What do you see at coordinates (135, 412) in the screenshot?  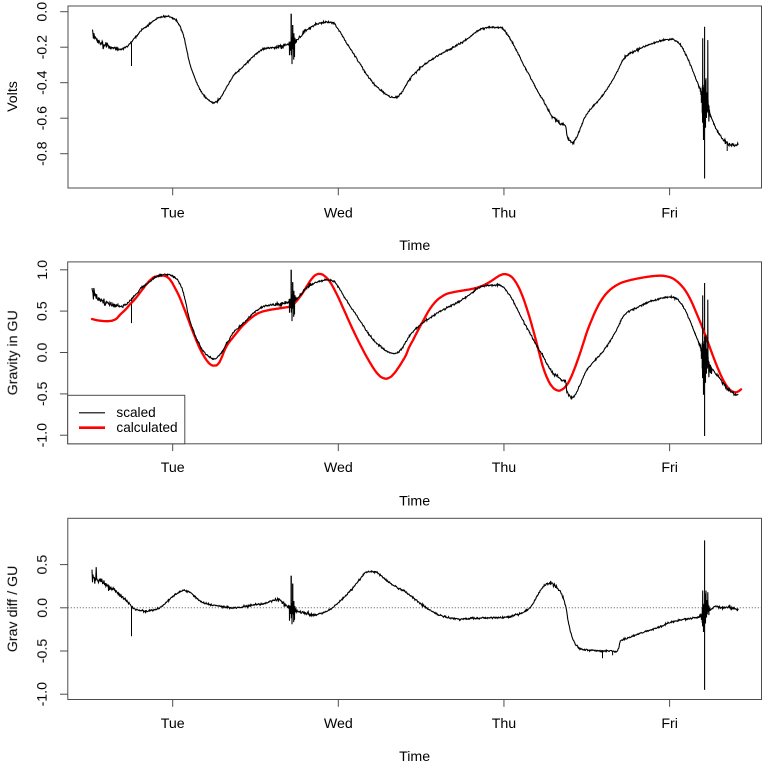 I see `svg-text: scaled` at bounding box center [135, 412].